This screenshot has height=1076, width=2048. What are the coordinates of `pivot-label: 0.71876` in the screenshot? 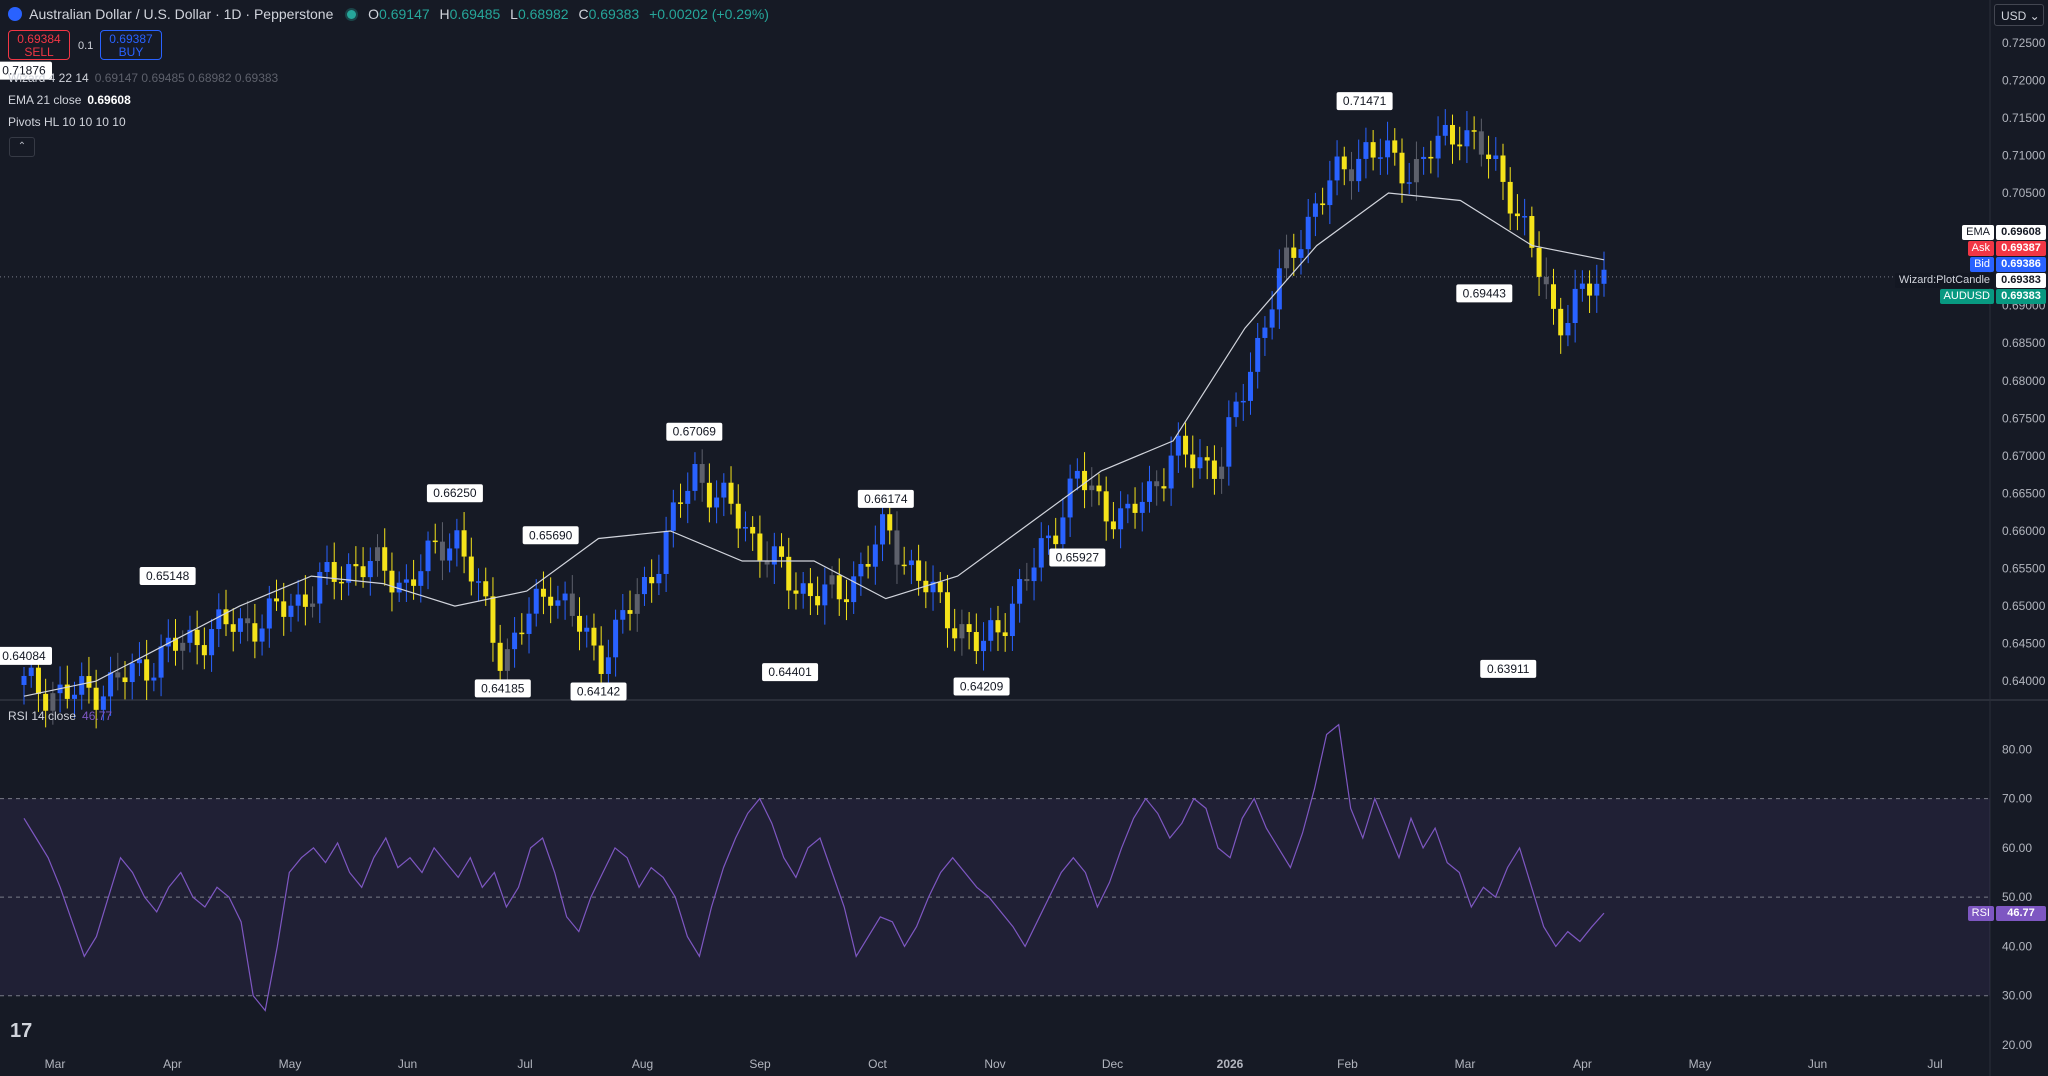 It's located at (24, 71).